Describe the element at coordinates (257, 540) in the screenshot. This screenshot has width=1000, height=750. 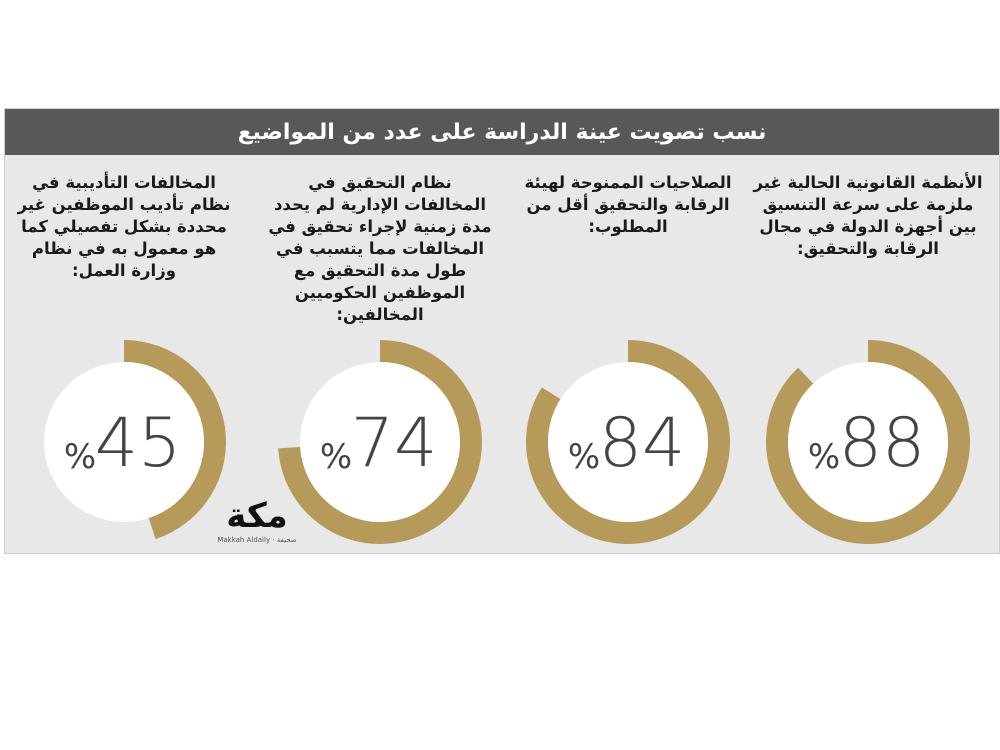
I see `logo-subtitle: Makkah Aldaily · صحيفة` at that location.